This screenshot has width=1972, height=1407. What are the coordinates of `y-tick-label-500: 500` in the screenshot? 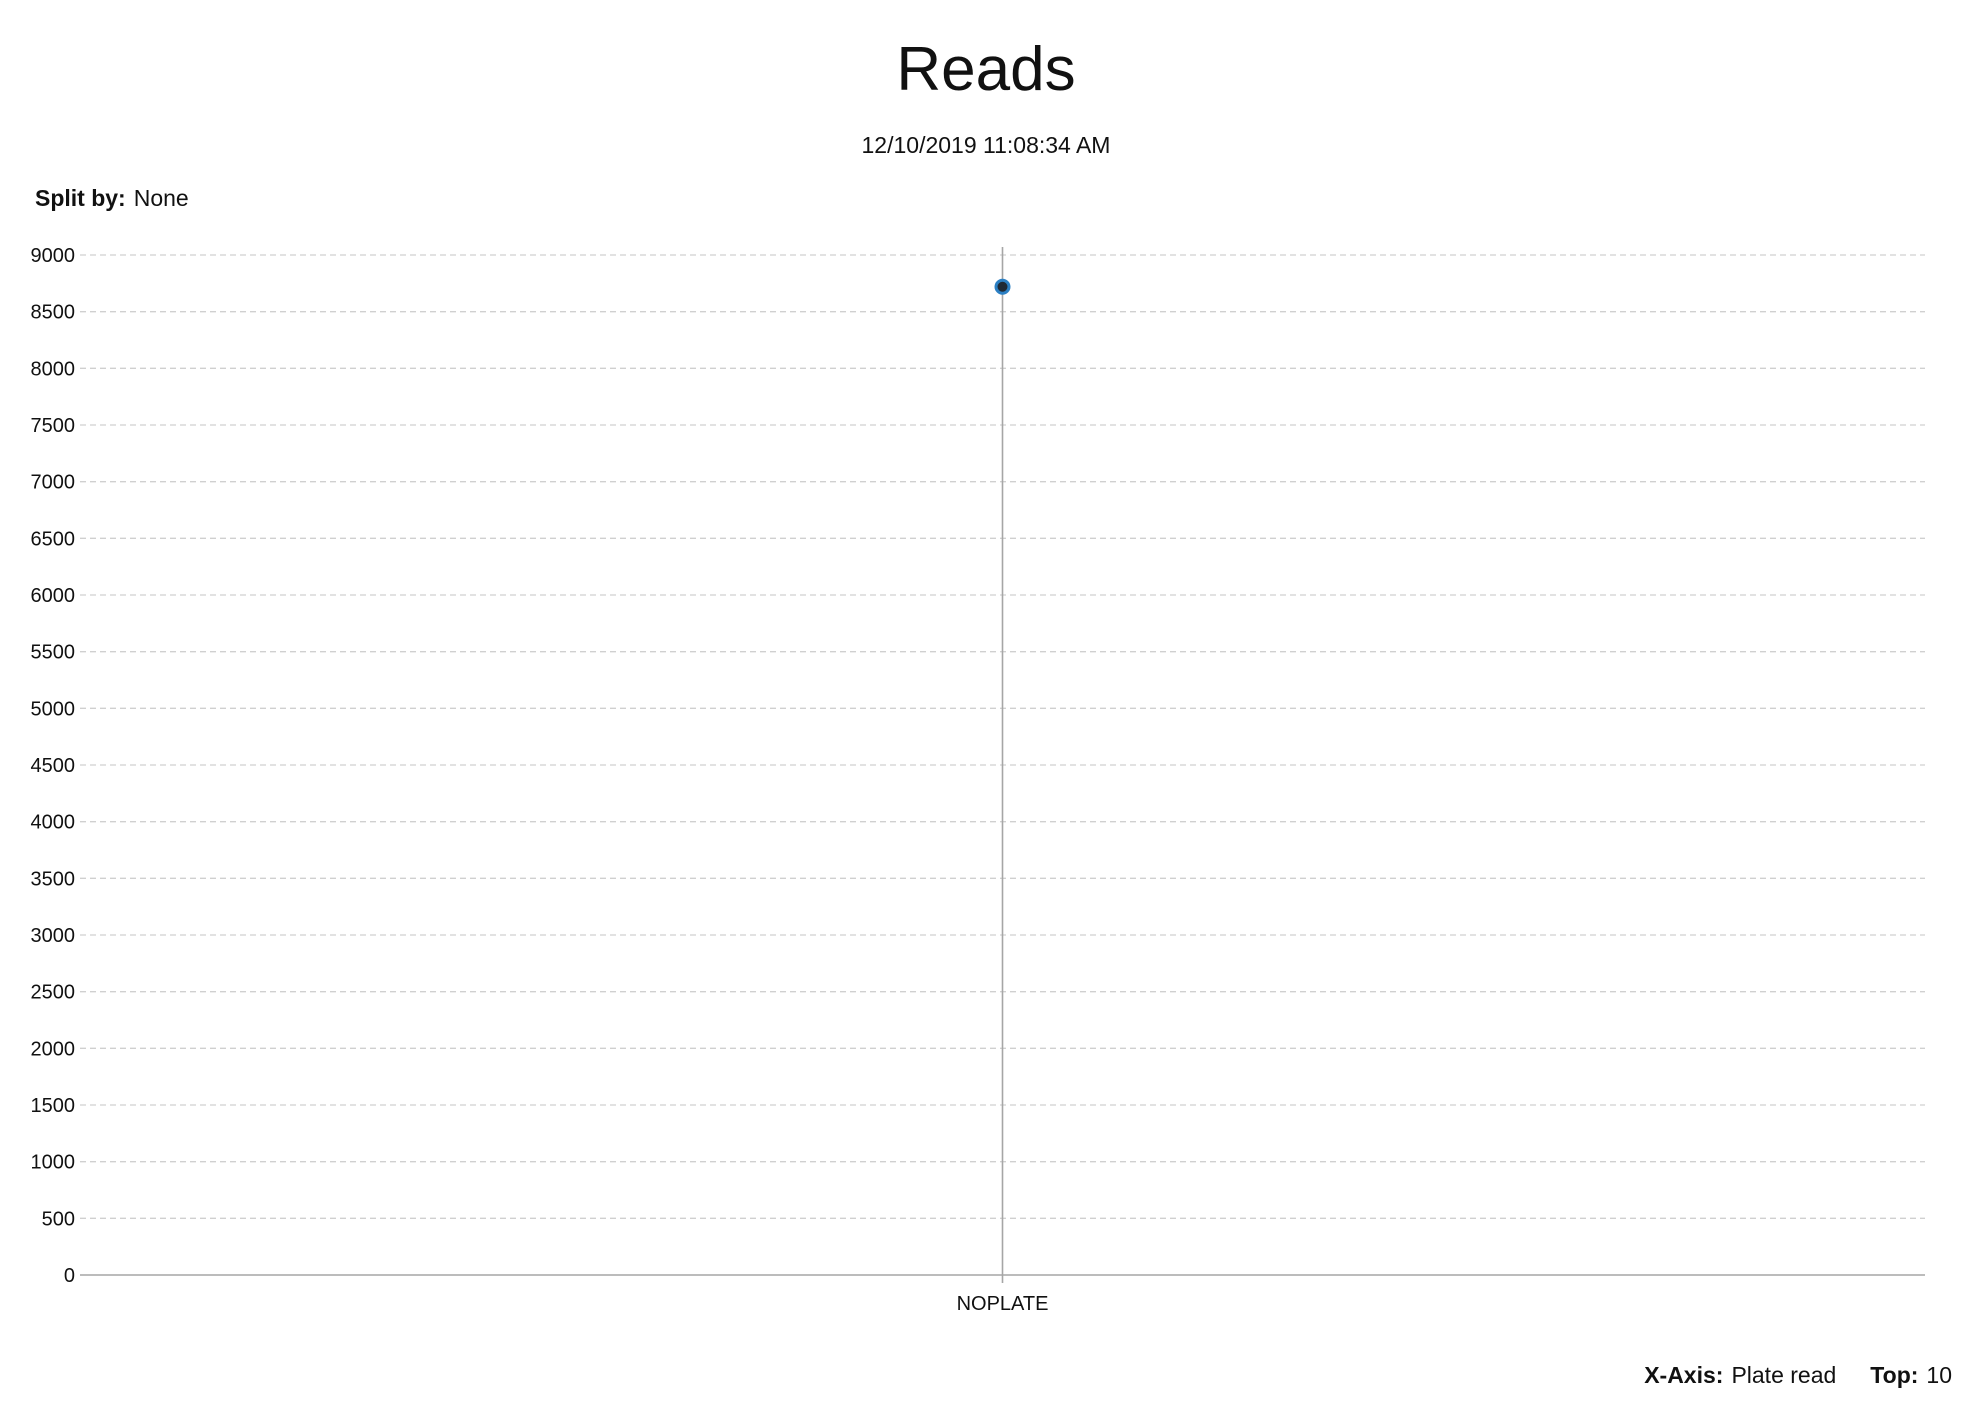 It's located at (58, 1219).